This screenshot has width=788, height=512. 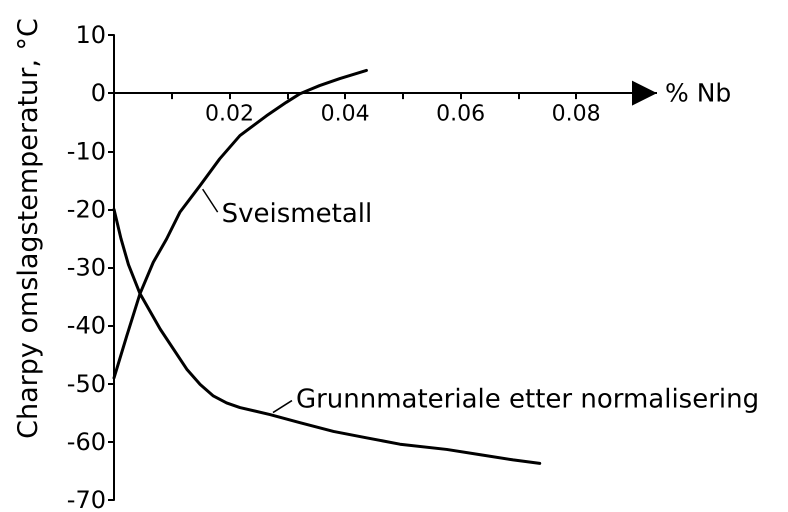 I want to click on y-axis-title: Charpy omslagstemperatur, °C, so click(x=28, y=228).